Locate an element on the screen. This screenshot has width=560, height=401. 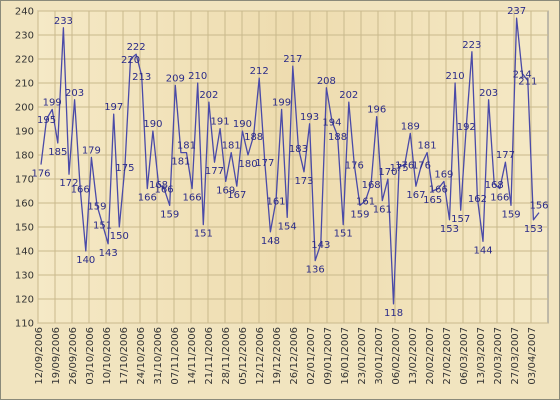
data-label: 202 is located at coordinates (208, 95).